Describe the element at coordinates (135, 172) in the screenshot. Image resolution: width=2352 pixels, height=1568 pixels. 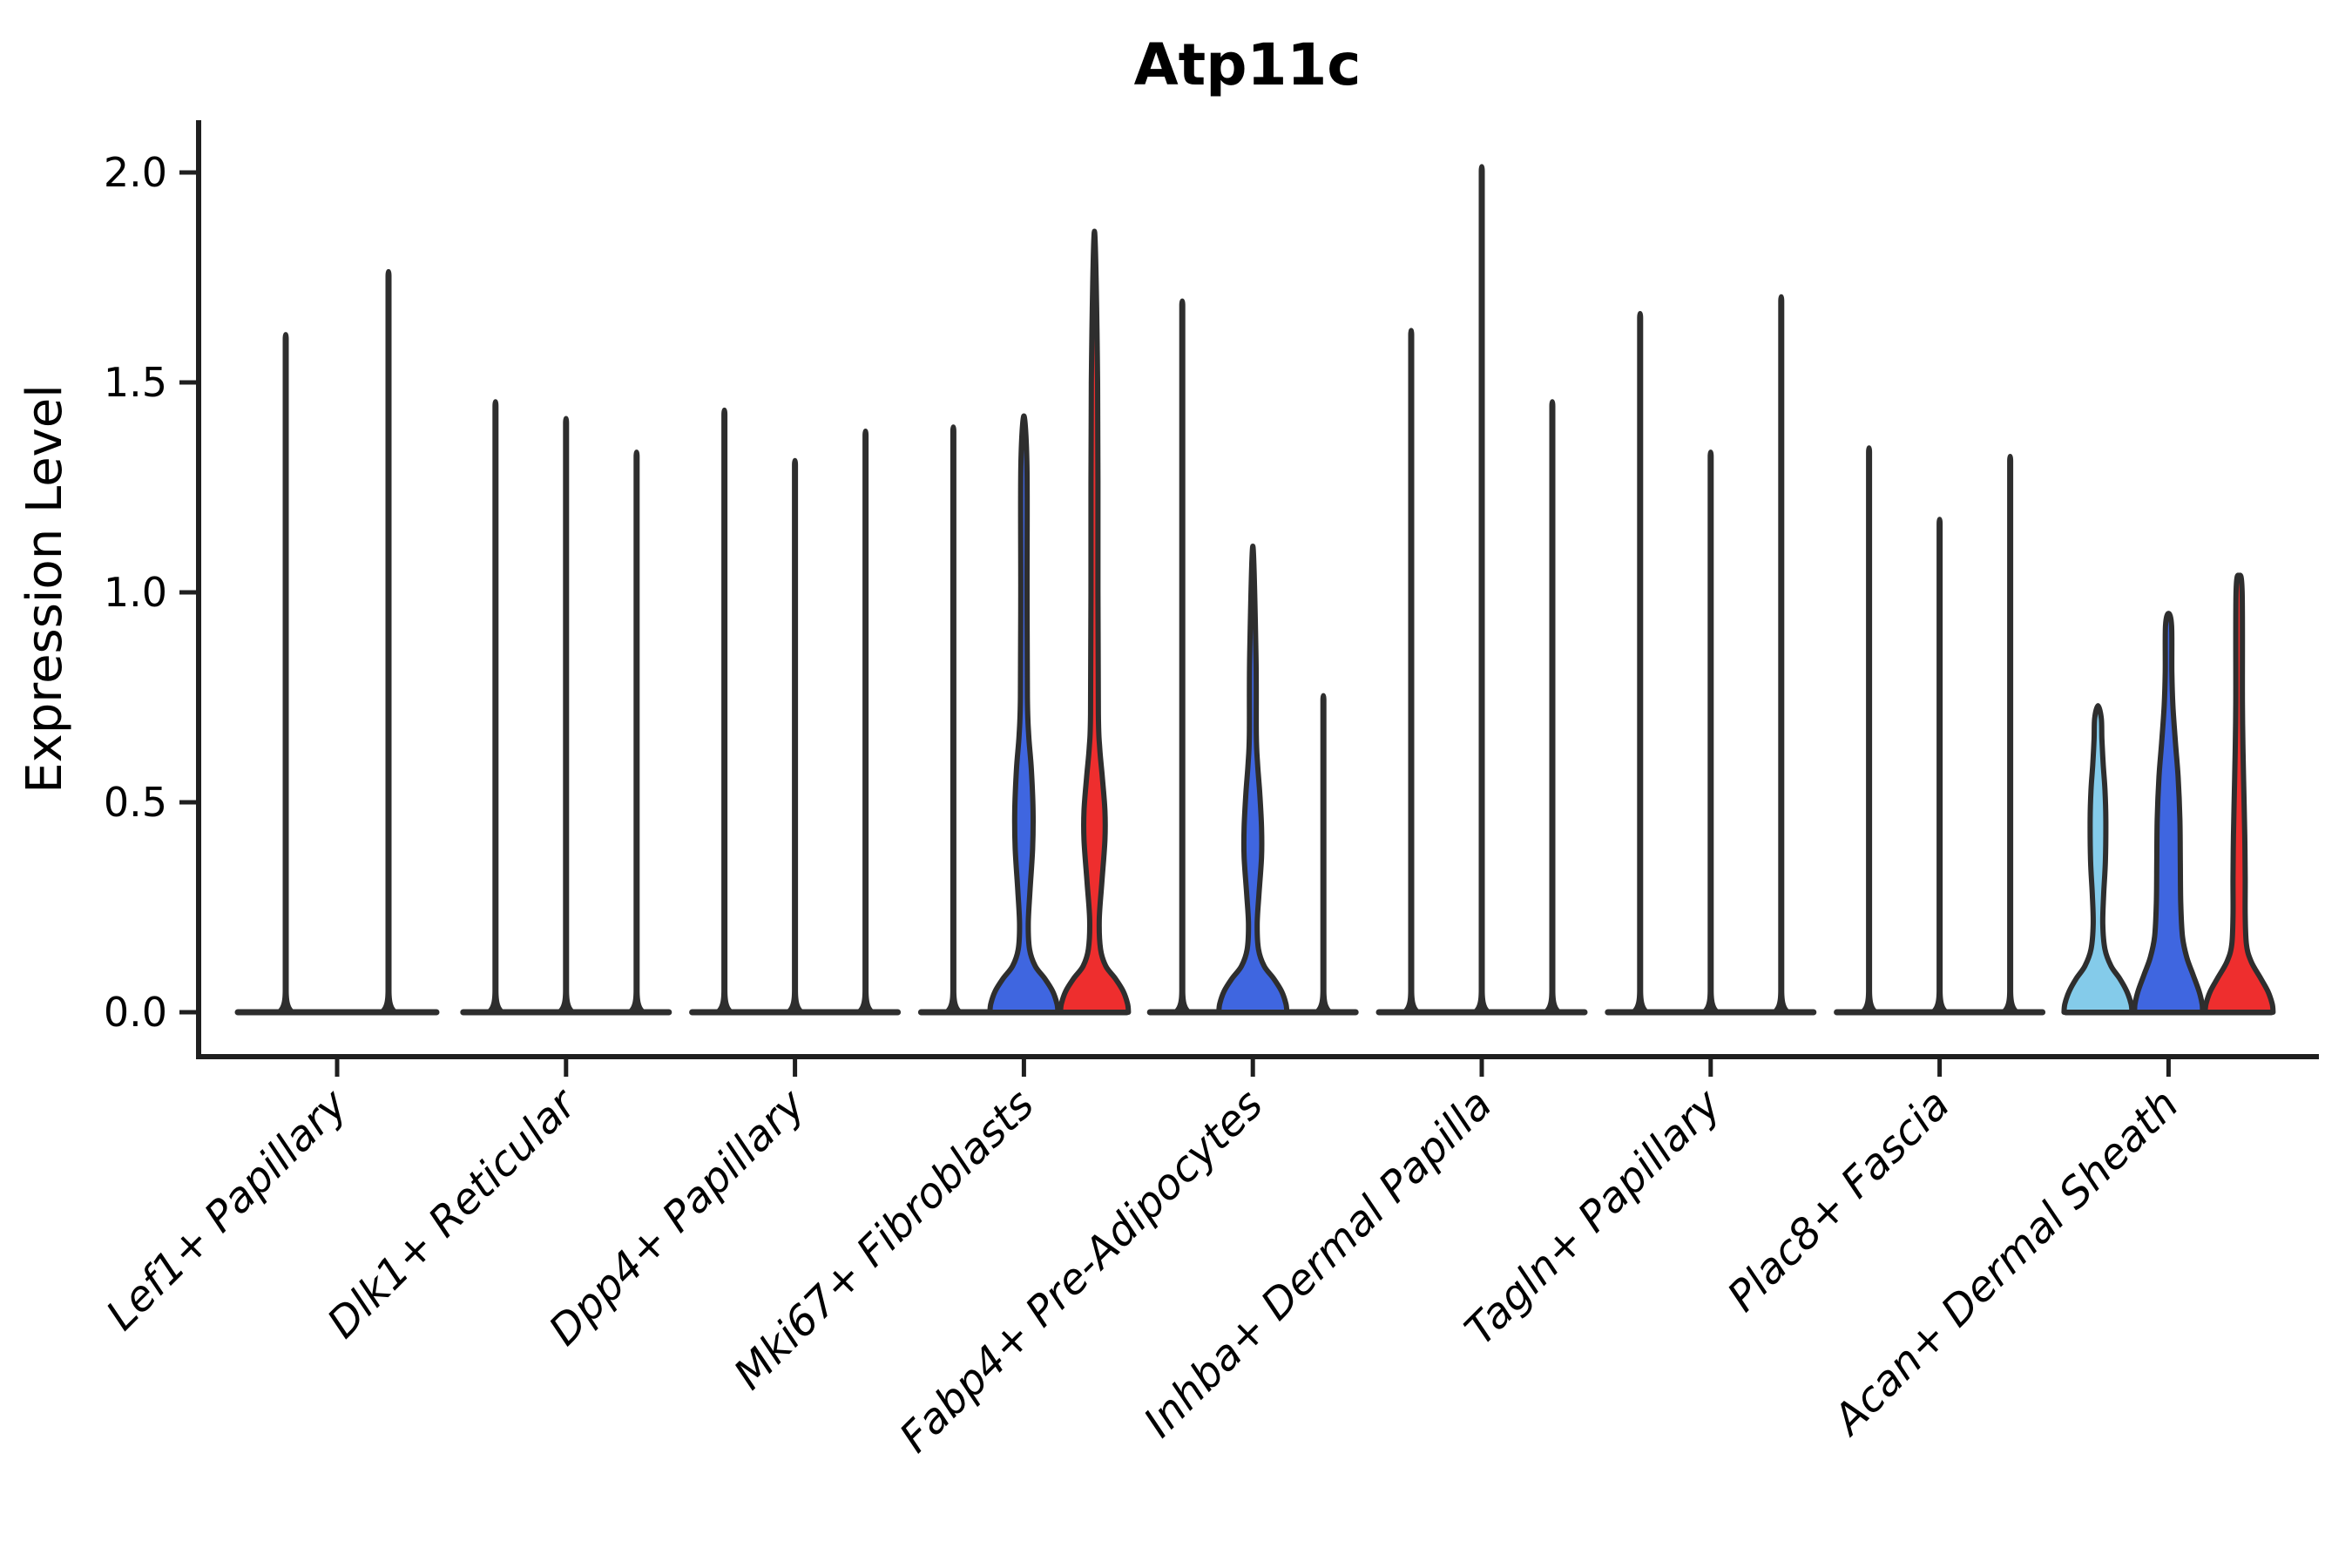
I see `y-tick-label: 2.0` at that location.